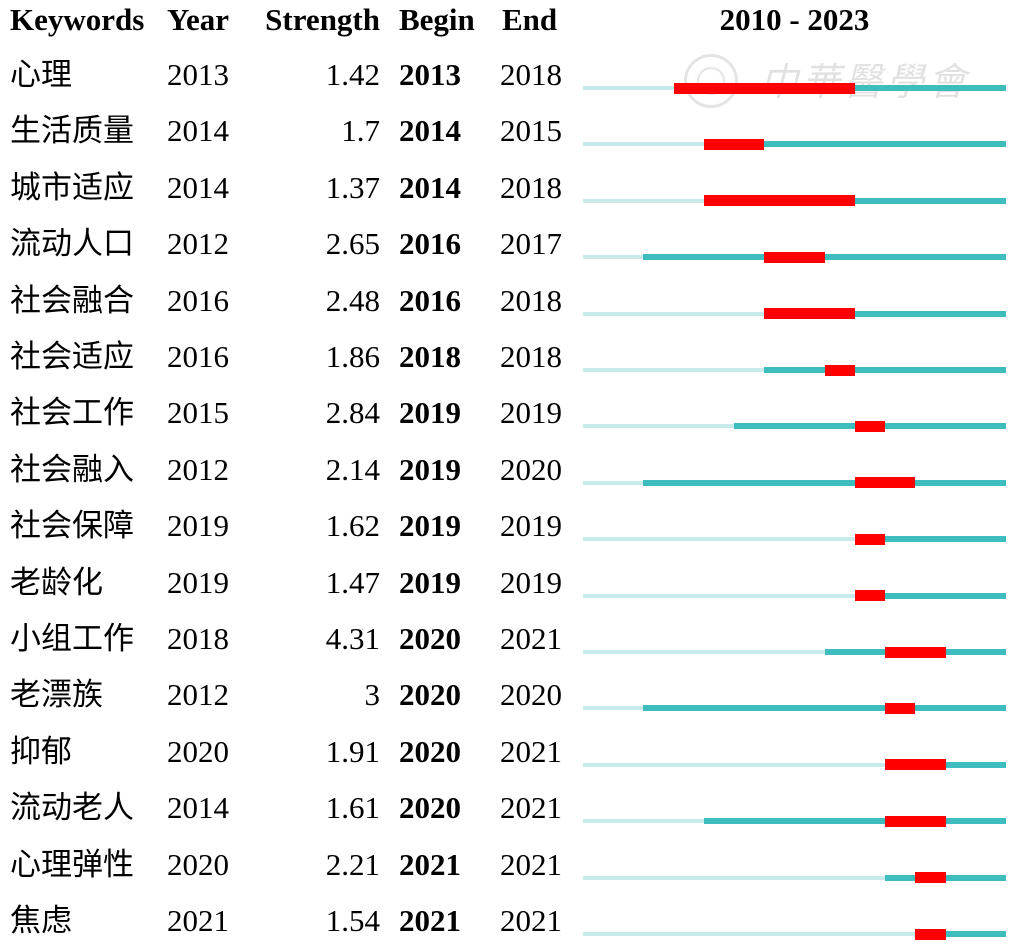 Image resolution: width=1022 pixels, height=948 pixels. What do you see at coordinates (352, 864) in the screenshot?
I see `strength-cell: 2.21` at bounding box center [352, 864].